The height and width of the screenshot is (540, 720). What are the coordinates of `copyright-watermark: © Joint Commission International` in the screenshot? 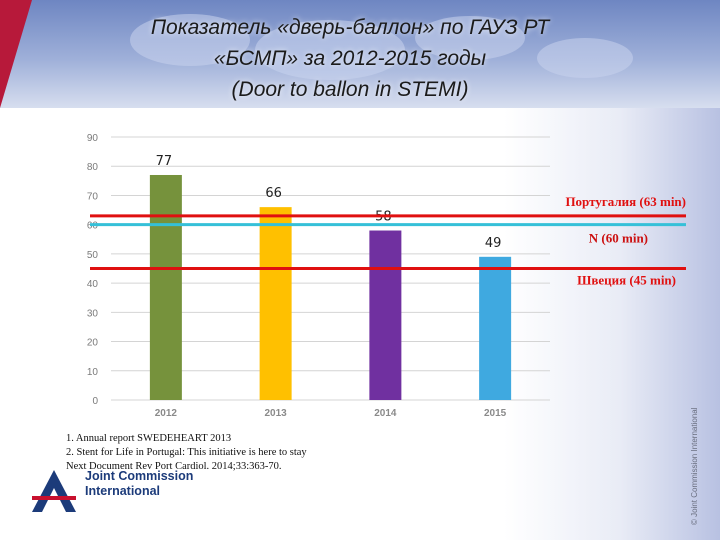 It's located at (694, 466).